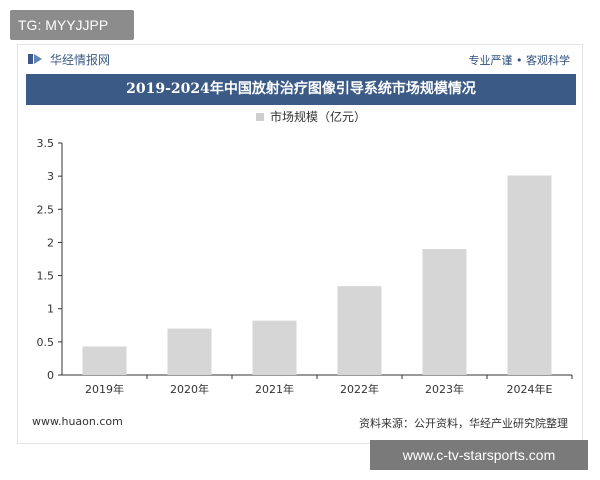  What do you see at coordinates (72, 25) in the screenshot?
I see `top-tag: TG: MYYJJPP` at bounding box center [72, 25].